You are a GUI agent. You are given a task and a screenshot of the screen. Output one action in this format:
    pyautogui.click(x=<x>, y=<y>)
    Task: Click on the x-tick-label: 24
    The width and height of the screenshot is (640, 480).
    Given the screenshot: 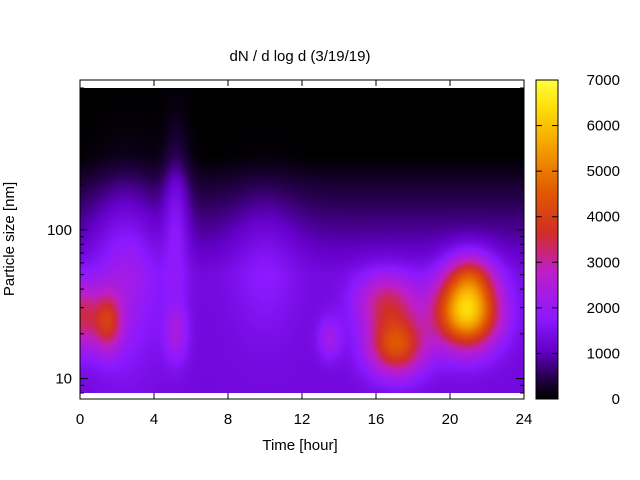 What is the action you would take?
    pyautogui.click(x=524, y=419)
    